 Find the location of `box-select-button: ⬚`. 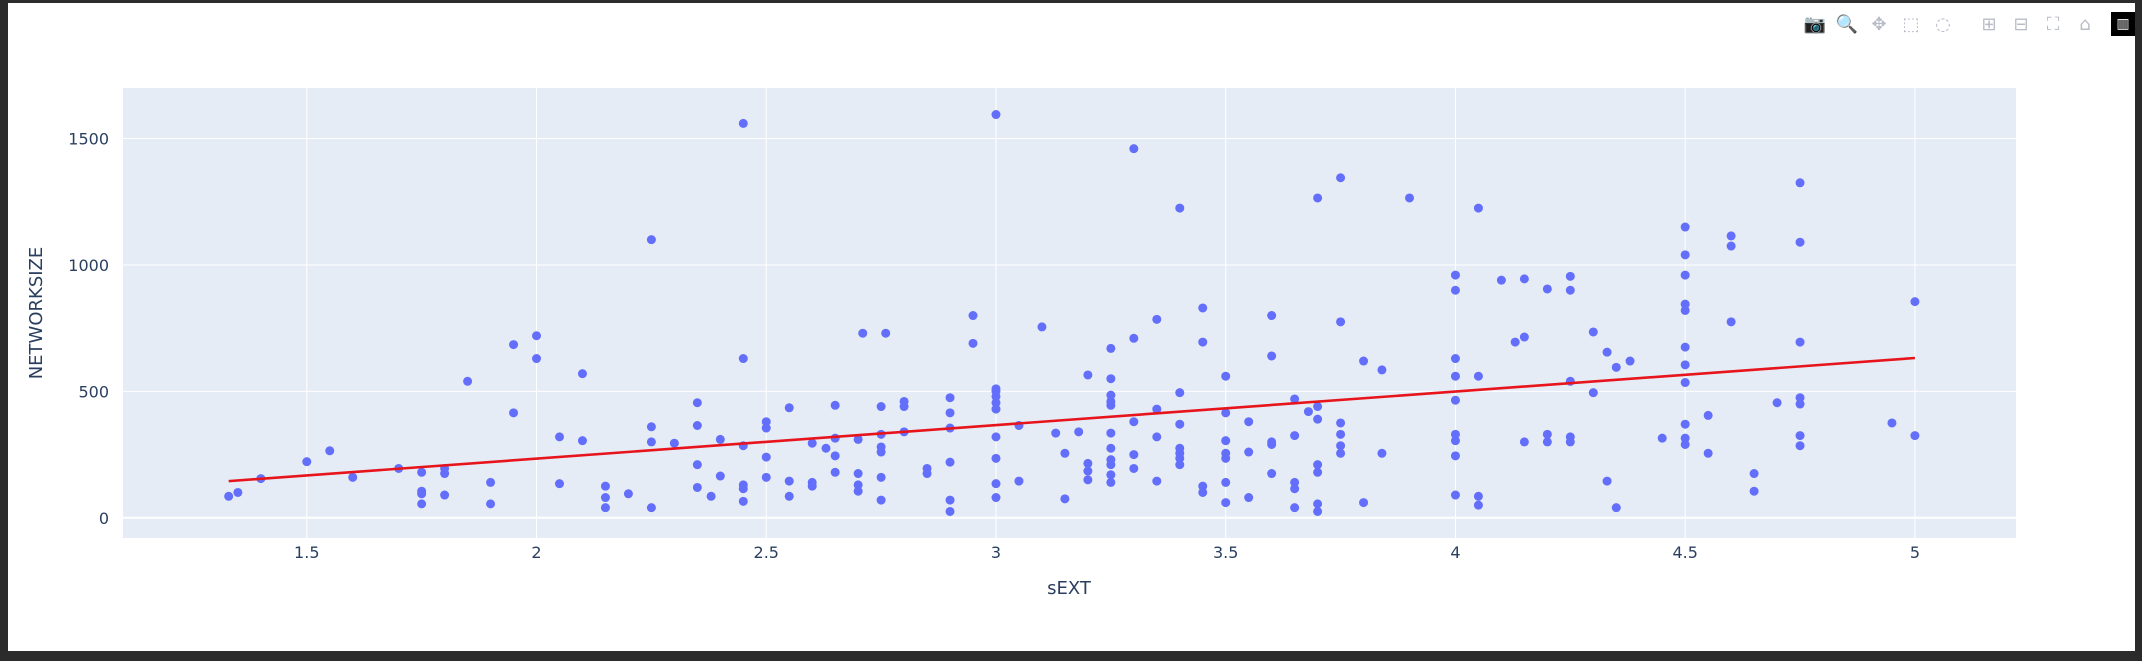

box-select-button: ⬚ is located at coordinates (1911, 24).